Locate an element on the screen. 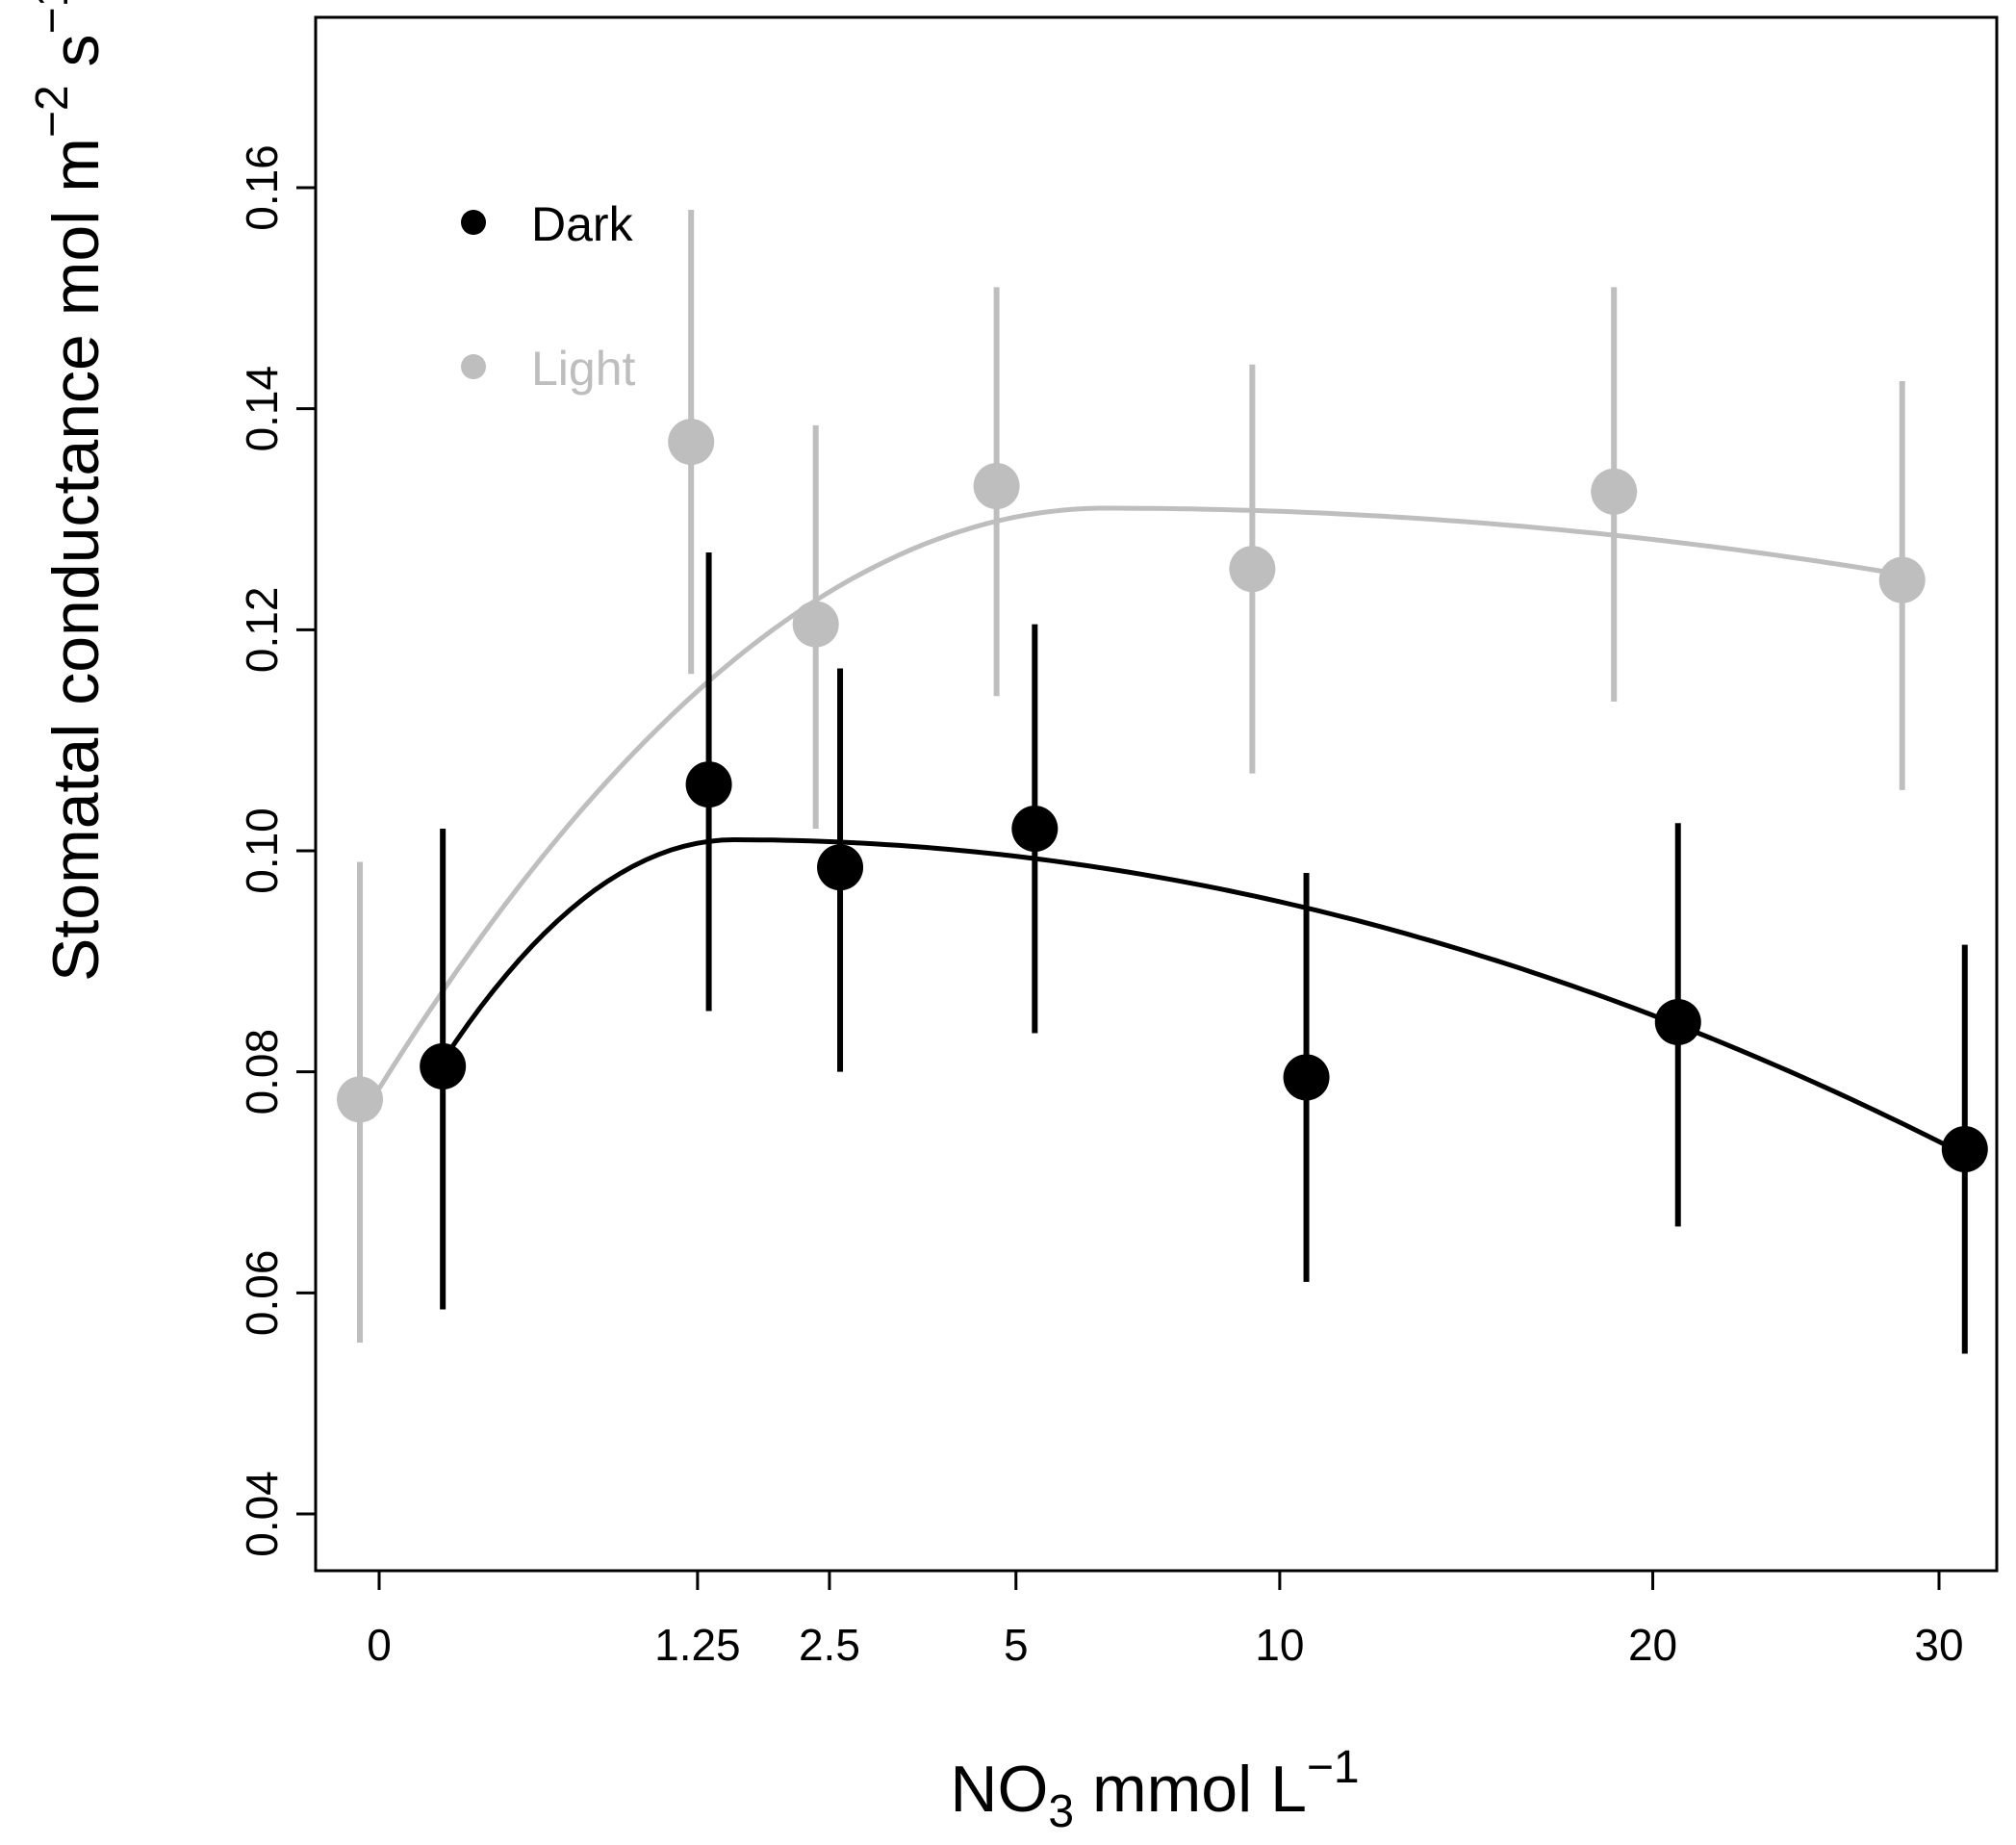 The height and width of the screenshot is (1845, 2016). y-tick-label: 0.16 is located at coordinates (262, 187).